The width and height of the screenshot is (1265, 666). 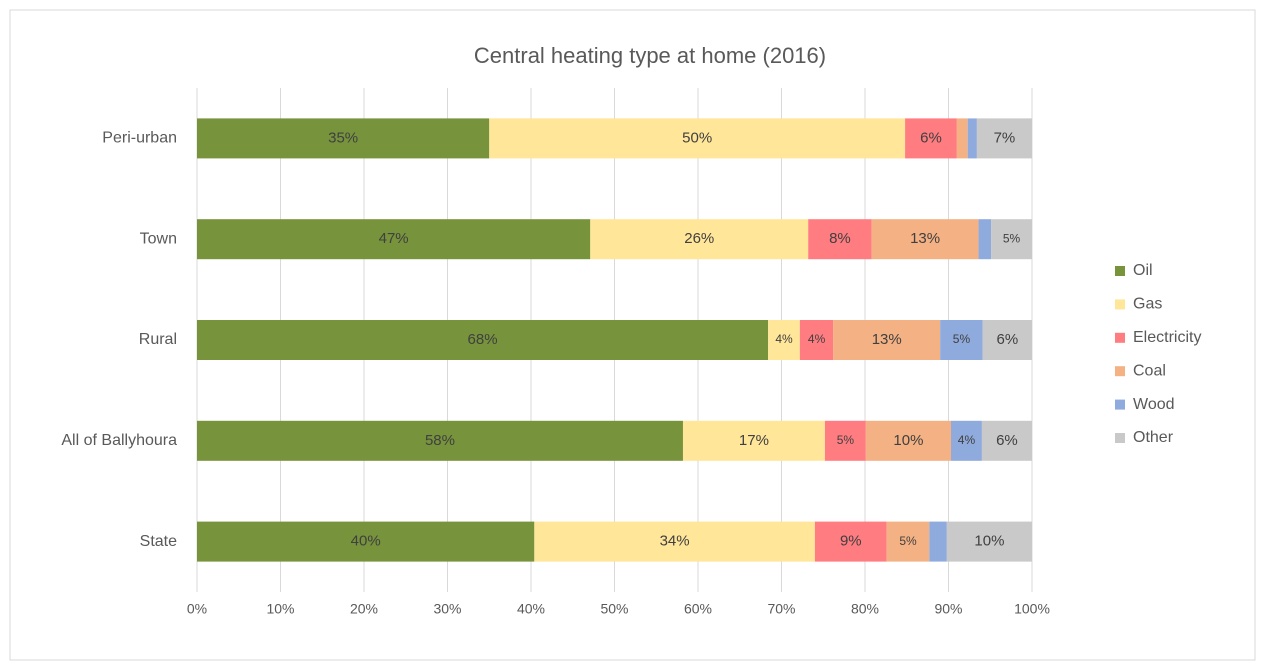 What do you see at coordinates (158, 541) in the screenshot?
I see `y-tick-label: State` at bounding box center [158, 541].